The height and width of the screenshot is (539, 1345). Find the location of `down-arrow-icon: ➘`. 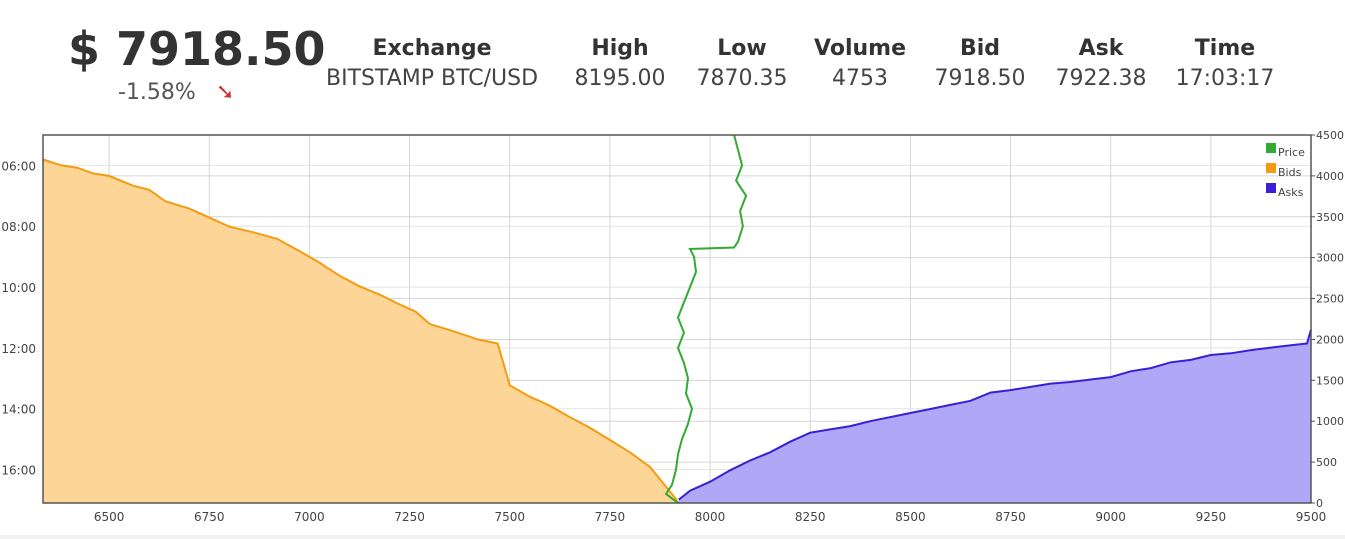

down-arrow-icon: ➘ is located at coordinates (225, 92).